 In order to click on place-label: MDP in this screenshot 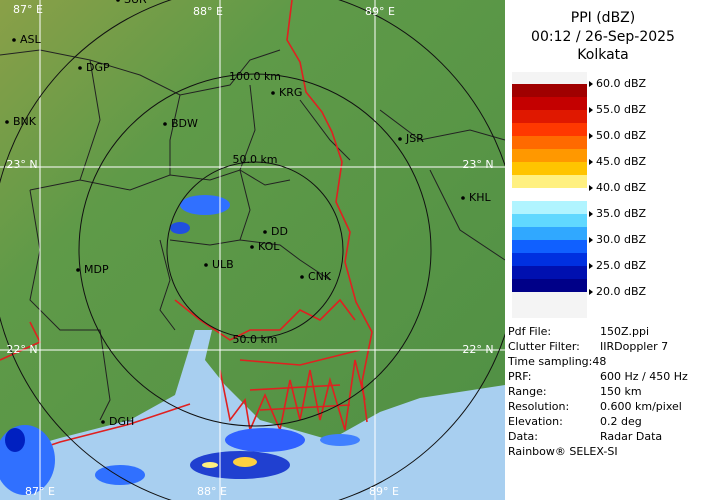, I will do `click(96, 269)`.